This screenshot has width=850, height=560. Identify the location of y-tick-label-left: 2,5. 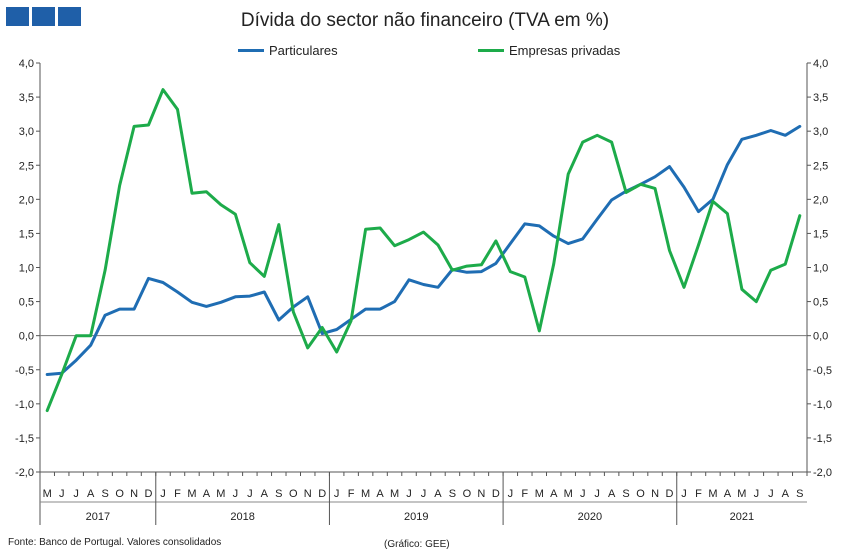
(26, 166).